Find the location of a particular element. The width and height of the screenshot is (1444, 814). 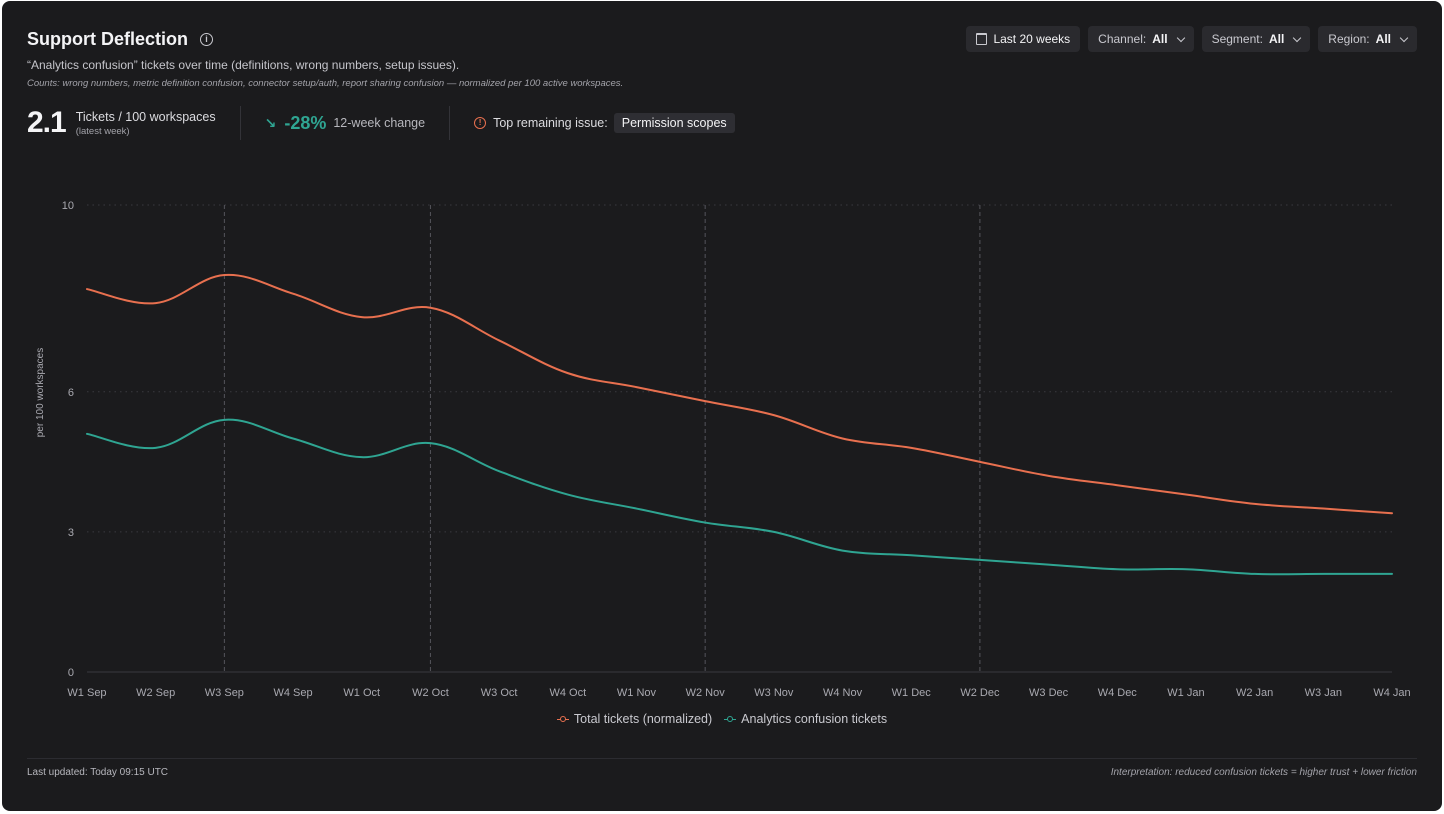

change-label: 12-week change is located at coordinates (379, 123).